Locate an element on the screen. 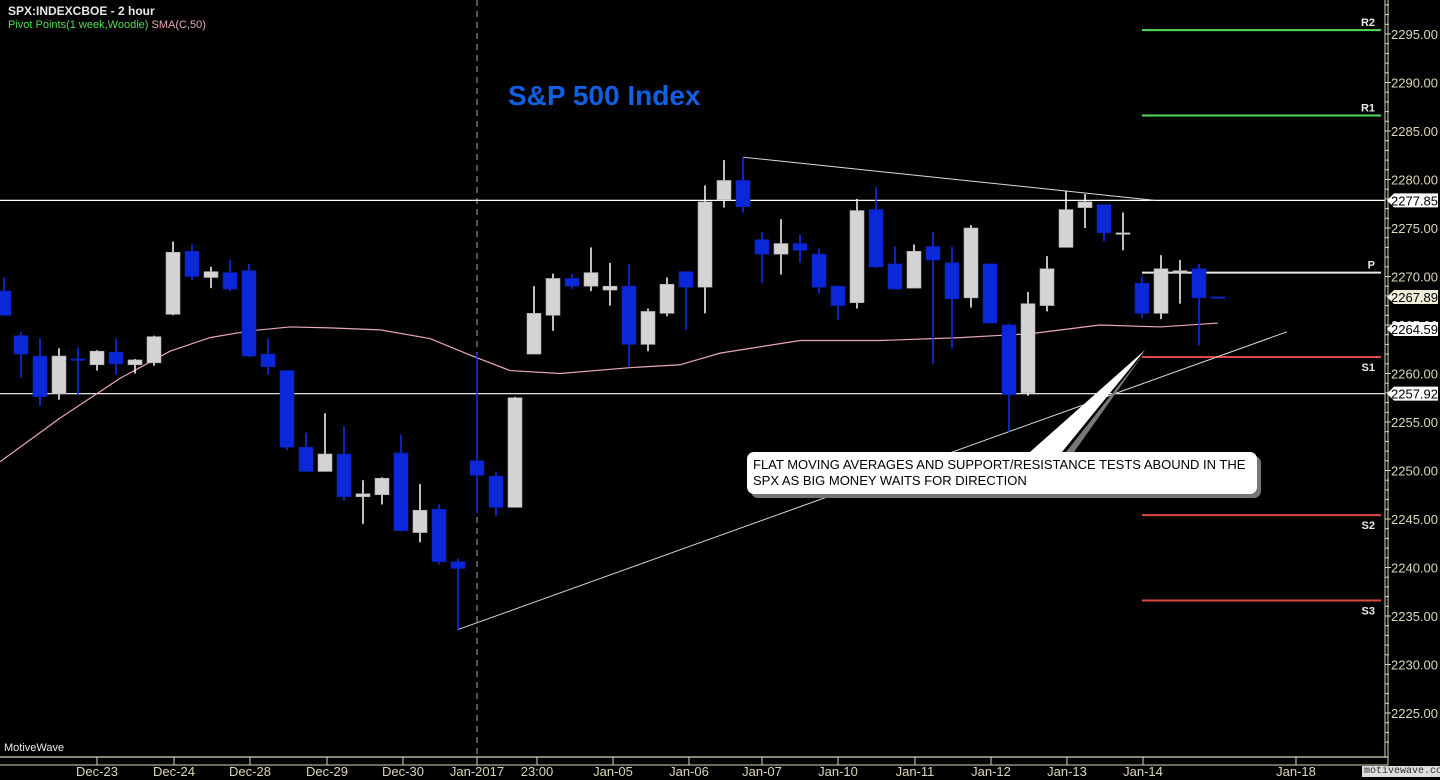  trendline is located at coordinates (949, 178).